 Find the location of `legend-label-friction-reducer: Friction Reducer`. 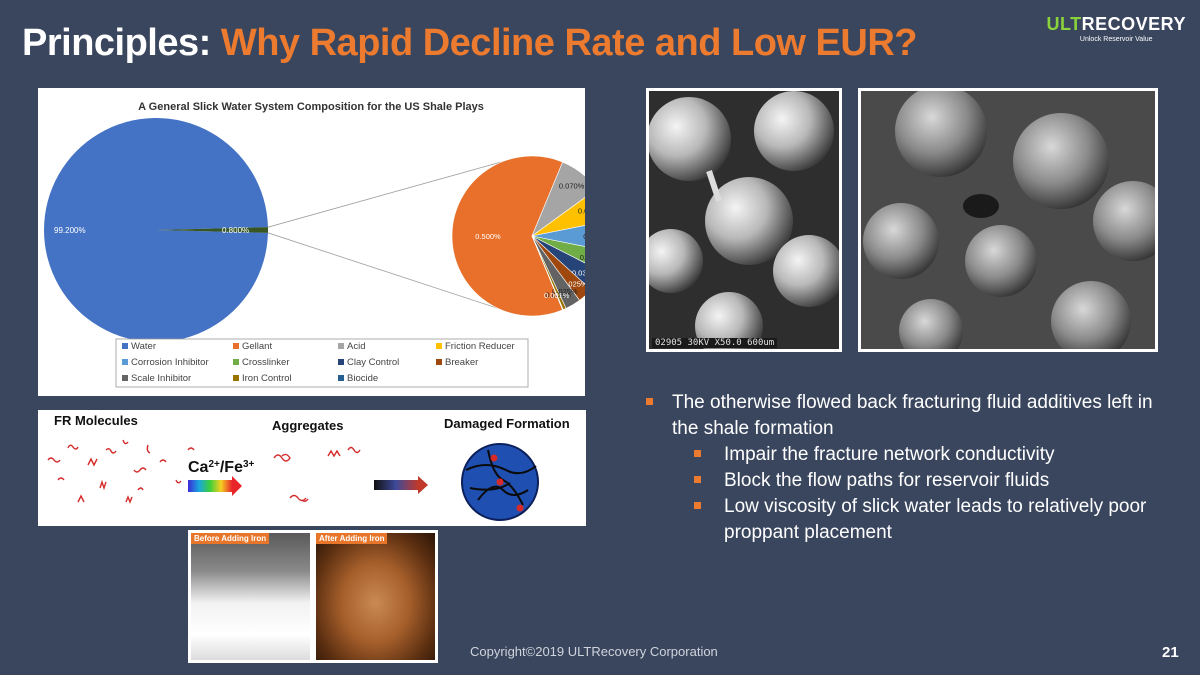

legend-label-friction-reducer: Friction Reducer is located at coordinates (480, 346).